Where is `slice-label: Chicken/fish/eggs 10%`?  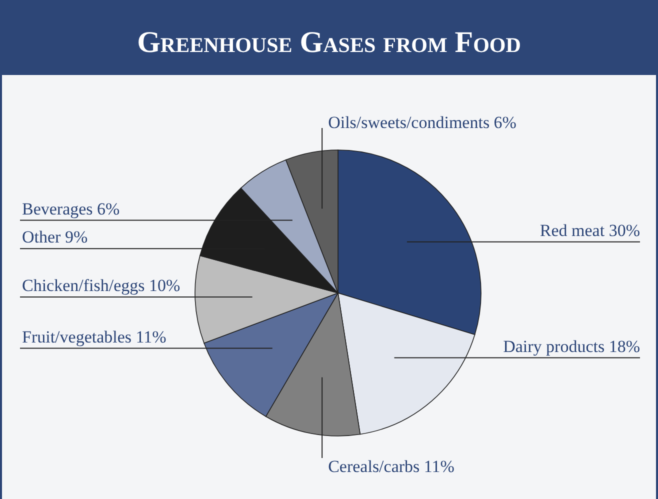
slice-label: Chicken/fish/eggs 10% is located at coordinates (101, 285).